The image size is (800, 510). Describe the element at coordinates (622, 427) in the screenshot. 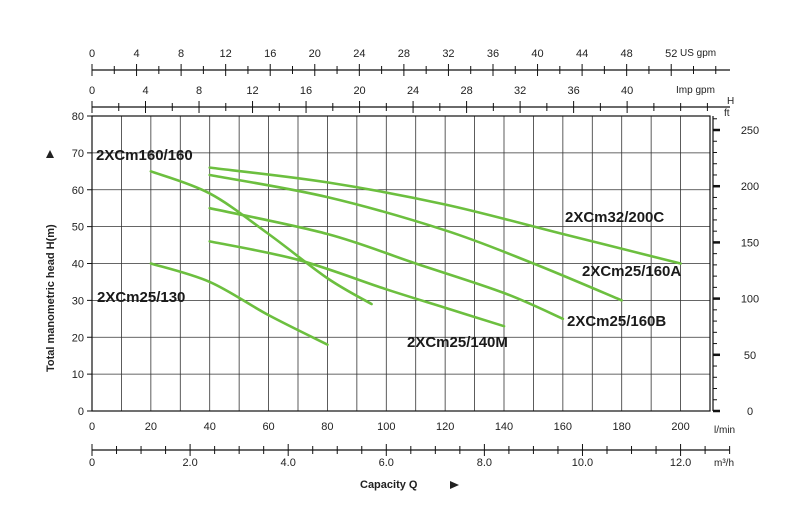

I see `x-tick-label: 180` at that location.